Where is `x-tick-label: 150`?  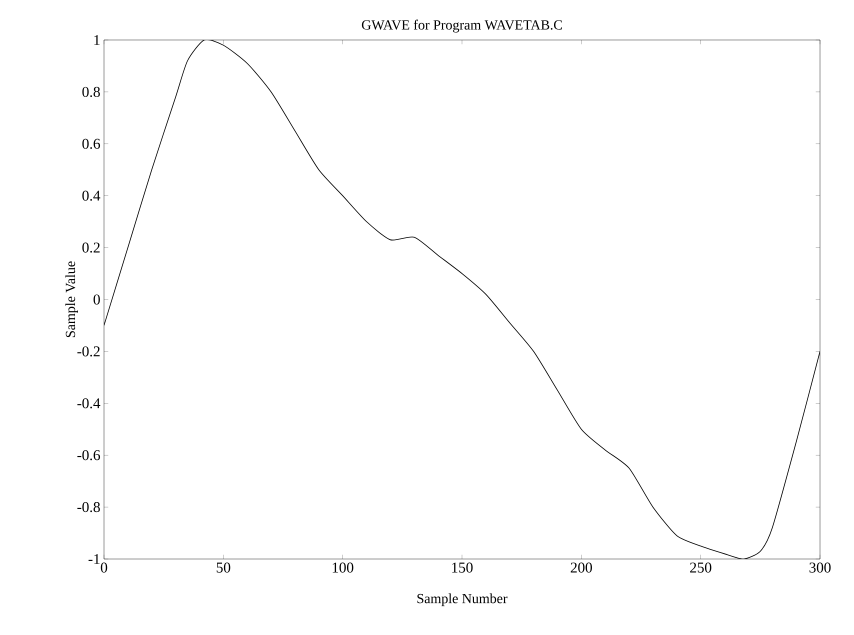
x-tick-label: 150 is located at coordinates (462, 567).